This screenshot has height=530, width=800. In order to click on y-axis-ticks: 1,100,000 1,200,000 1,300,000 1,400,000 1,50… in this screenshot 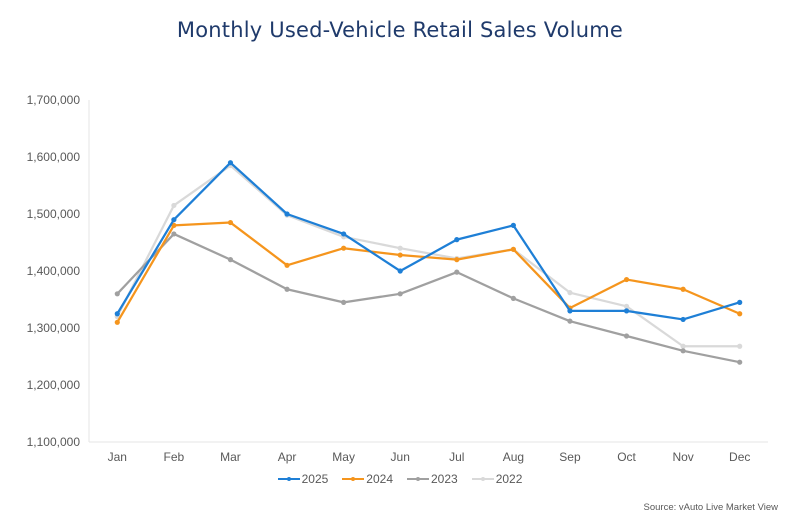, I will do `click(54, 271)`.